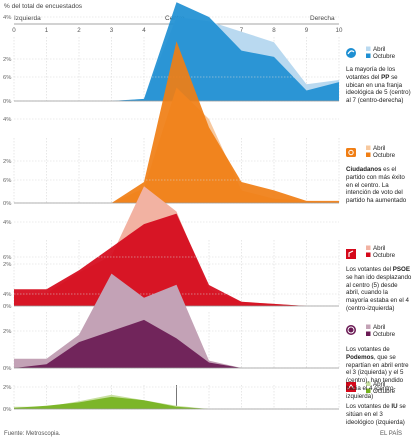 This screenshot has width=414, height=441. I want to click on x-tick-label: 10, so click(339, 30).